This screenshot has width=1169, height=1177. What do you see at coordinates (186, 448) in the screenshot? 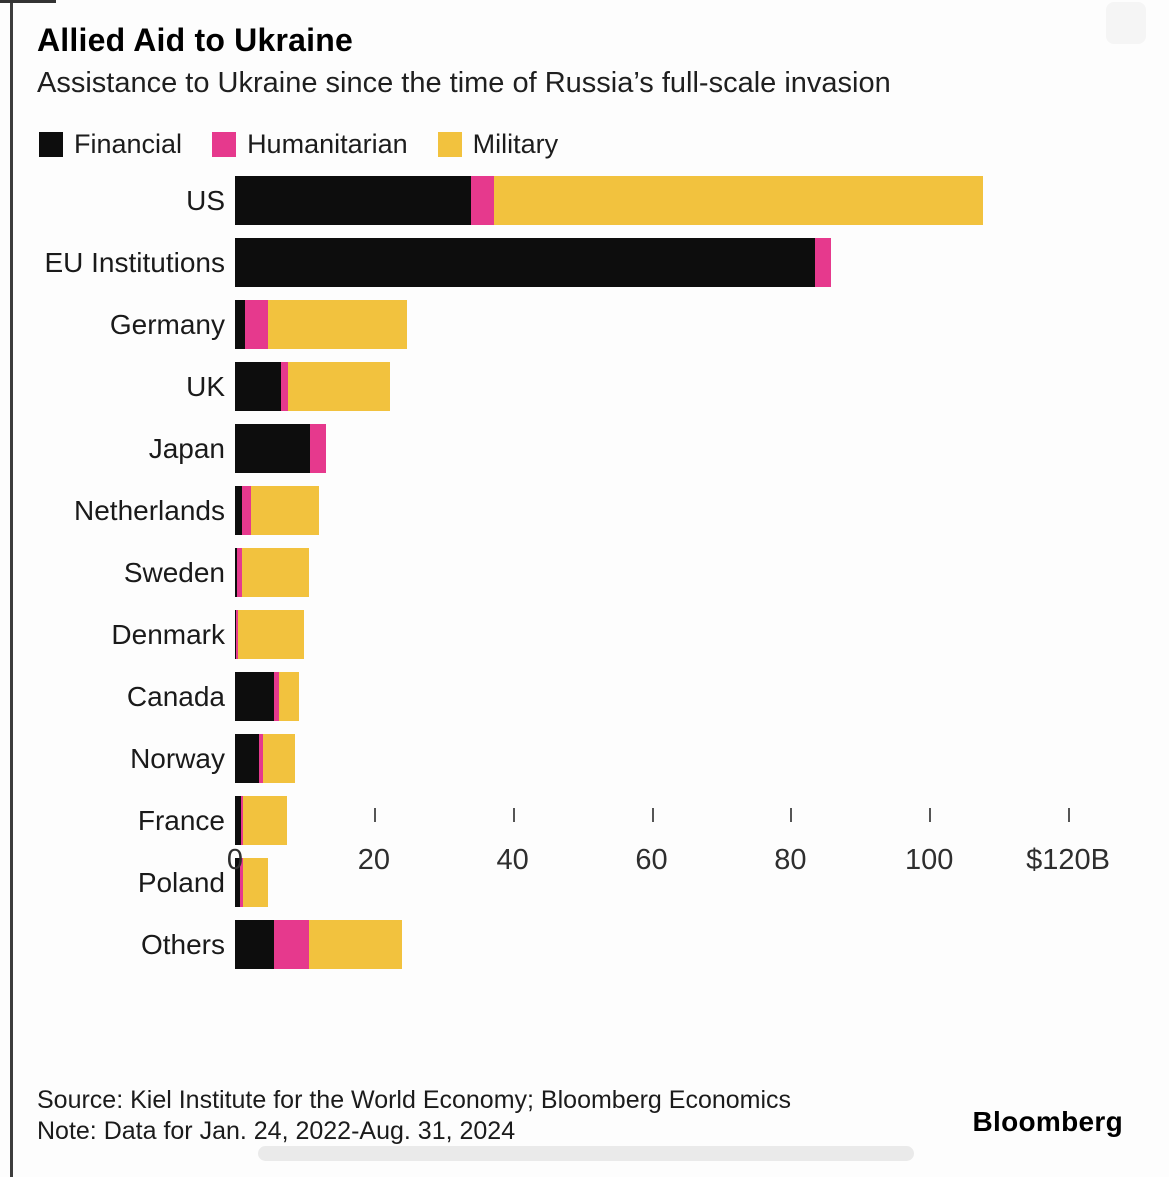
I see `category-label: Japan` at bounding box center [186, 448].